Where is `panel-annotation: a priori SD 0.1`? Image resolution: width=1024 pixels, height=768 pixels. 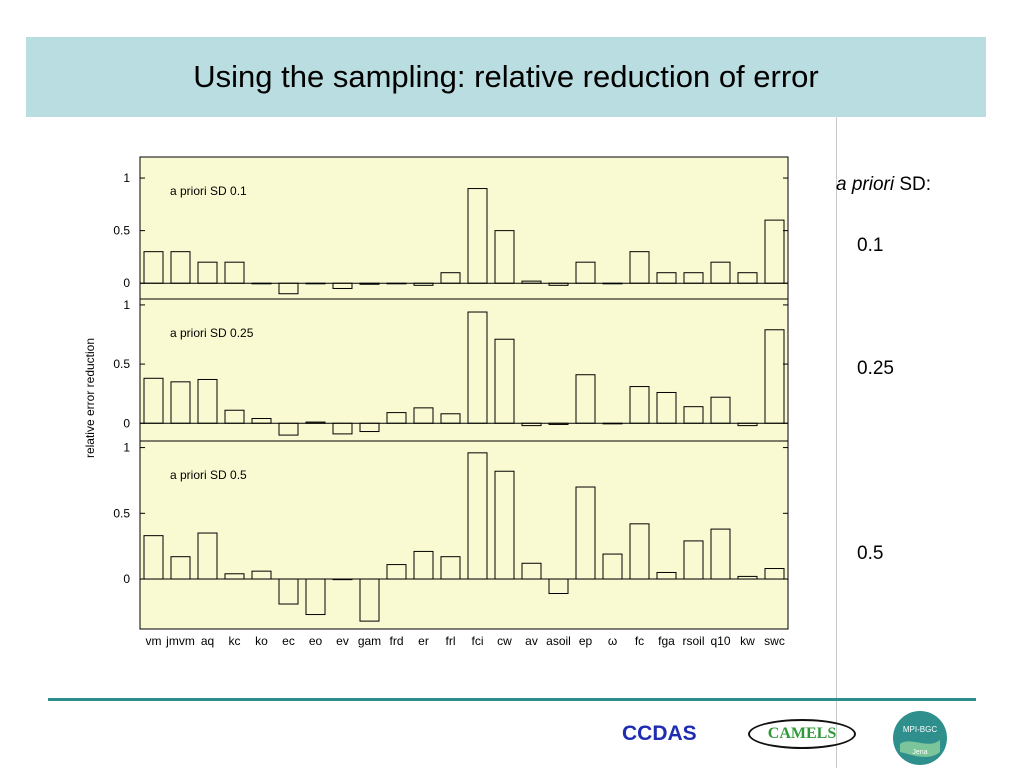
panel-annotation: a priori SD 0.1 is located at coordinates (208, 191).